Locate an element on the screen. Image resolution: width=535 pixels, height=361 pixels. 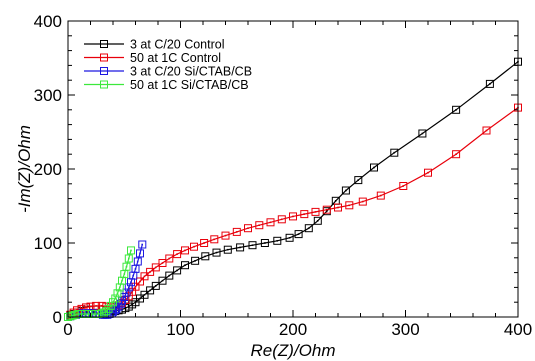
y-tick-label: 200 is located at coordinates (48, 169).